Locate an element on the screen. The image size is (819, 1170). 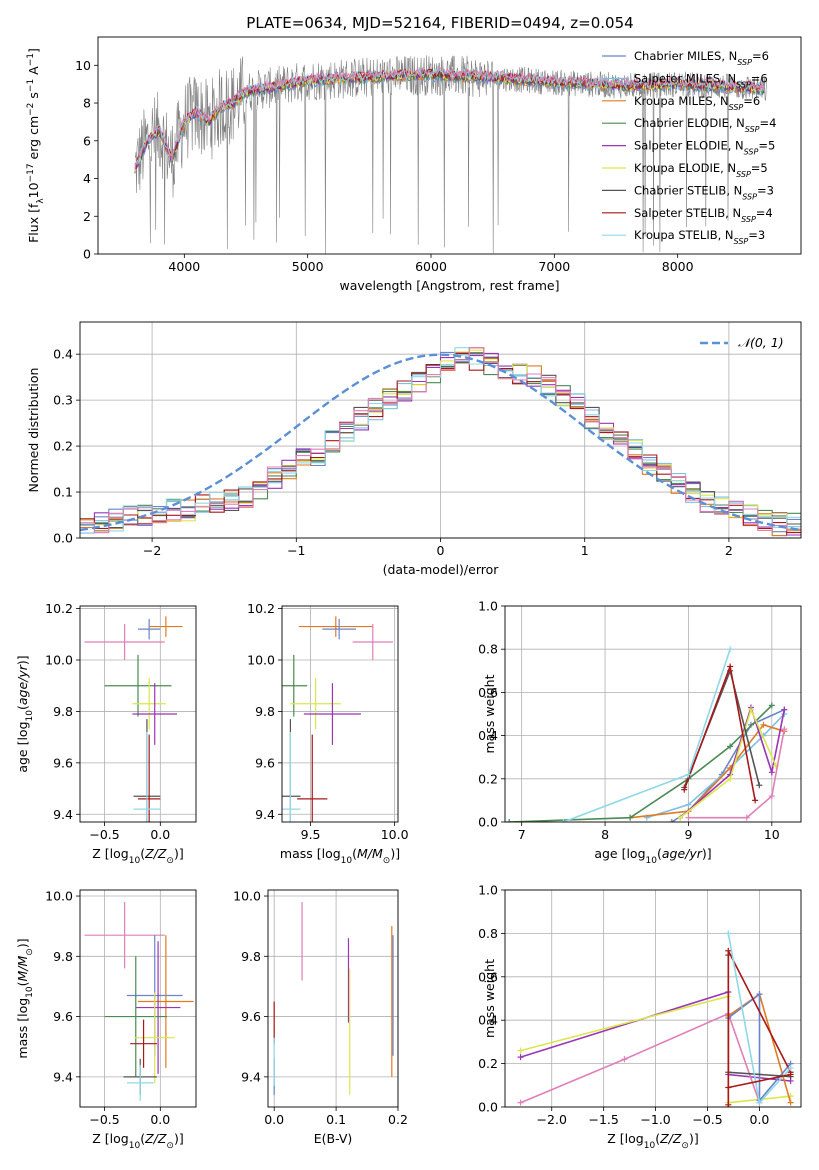
legend-label: Kroupa MILES, NSSP=6 is located at coordinates (697, 103).